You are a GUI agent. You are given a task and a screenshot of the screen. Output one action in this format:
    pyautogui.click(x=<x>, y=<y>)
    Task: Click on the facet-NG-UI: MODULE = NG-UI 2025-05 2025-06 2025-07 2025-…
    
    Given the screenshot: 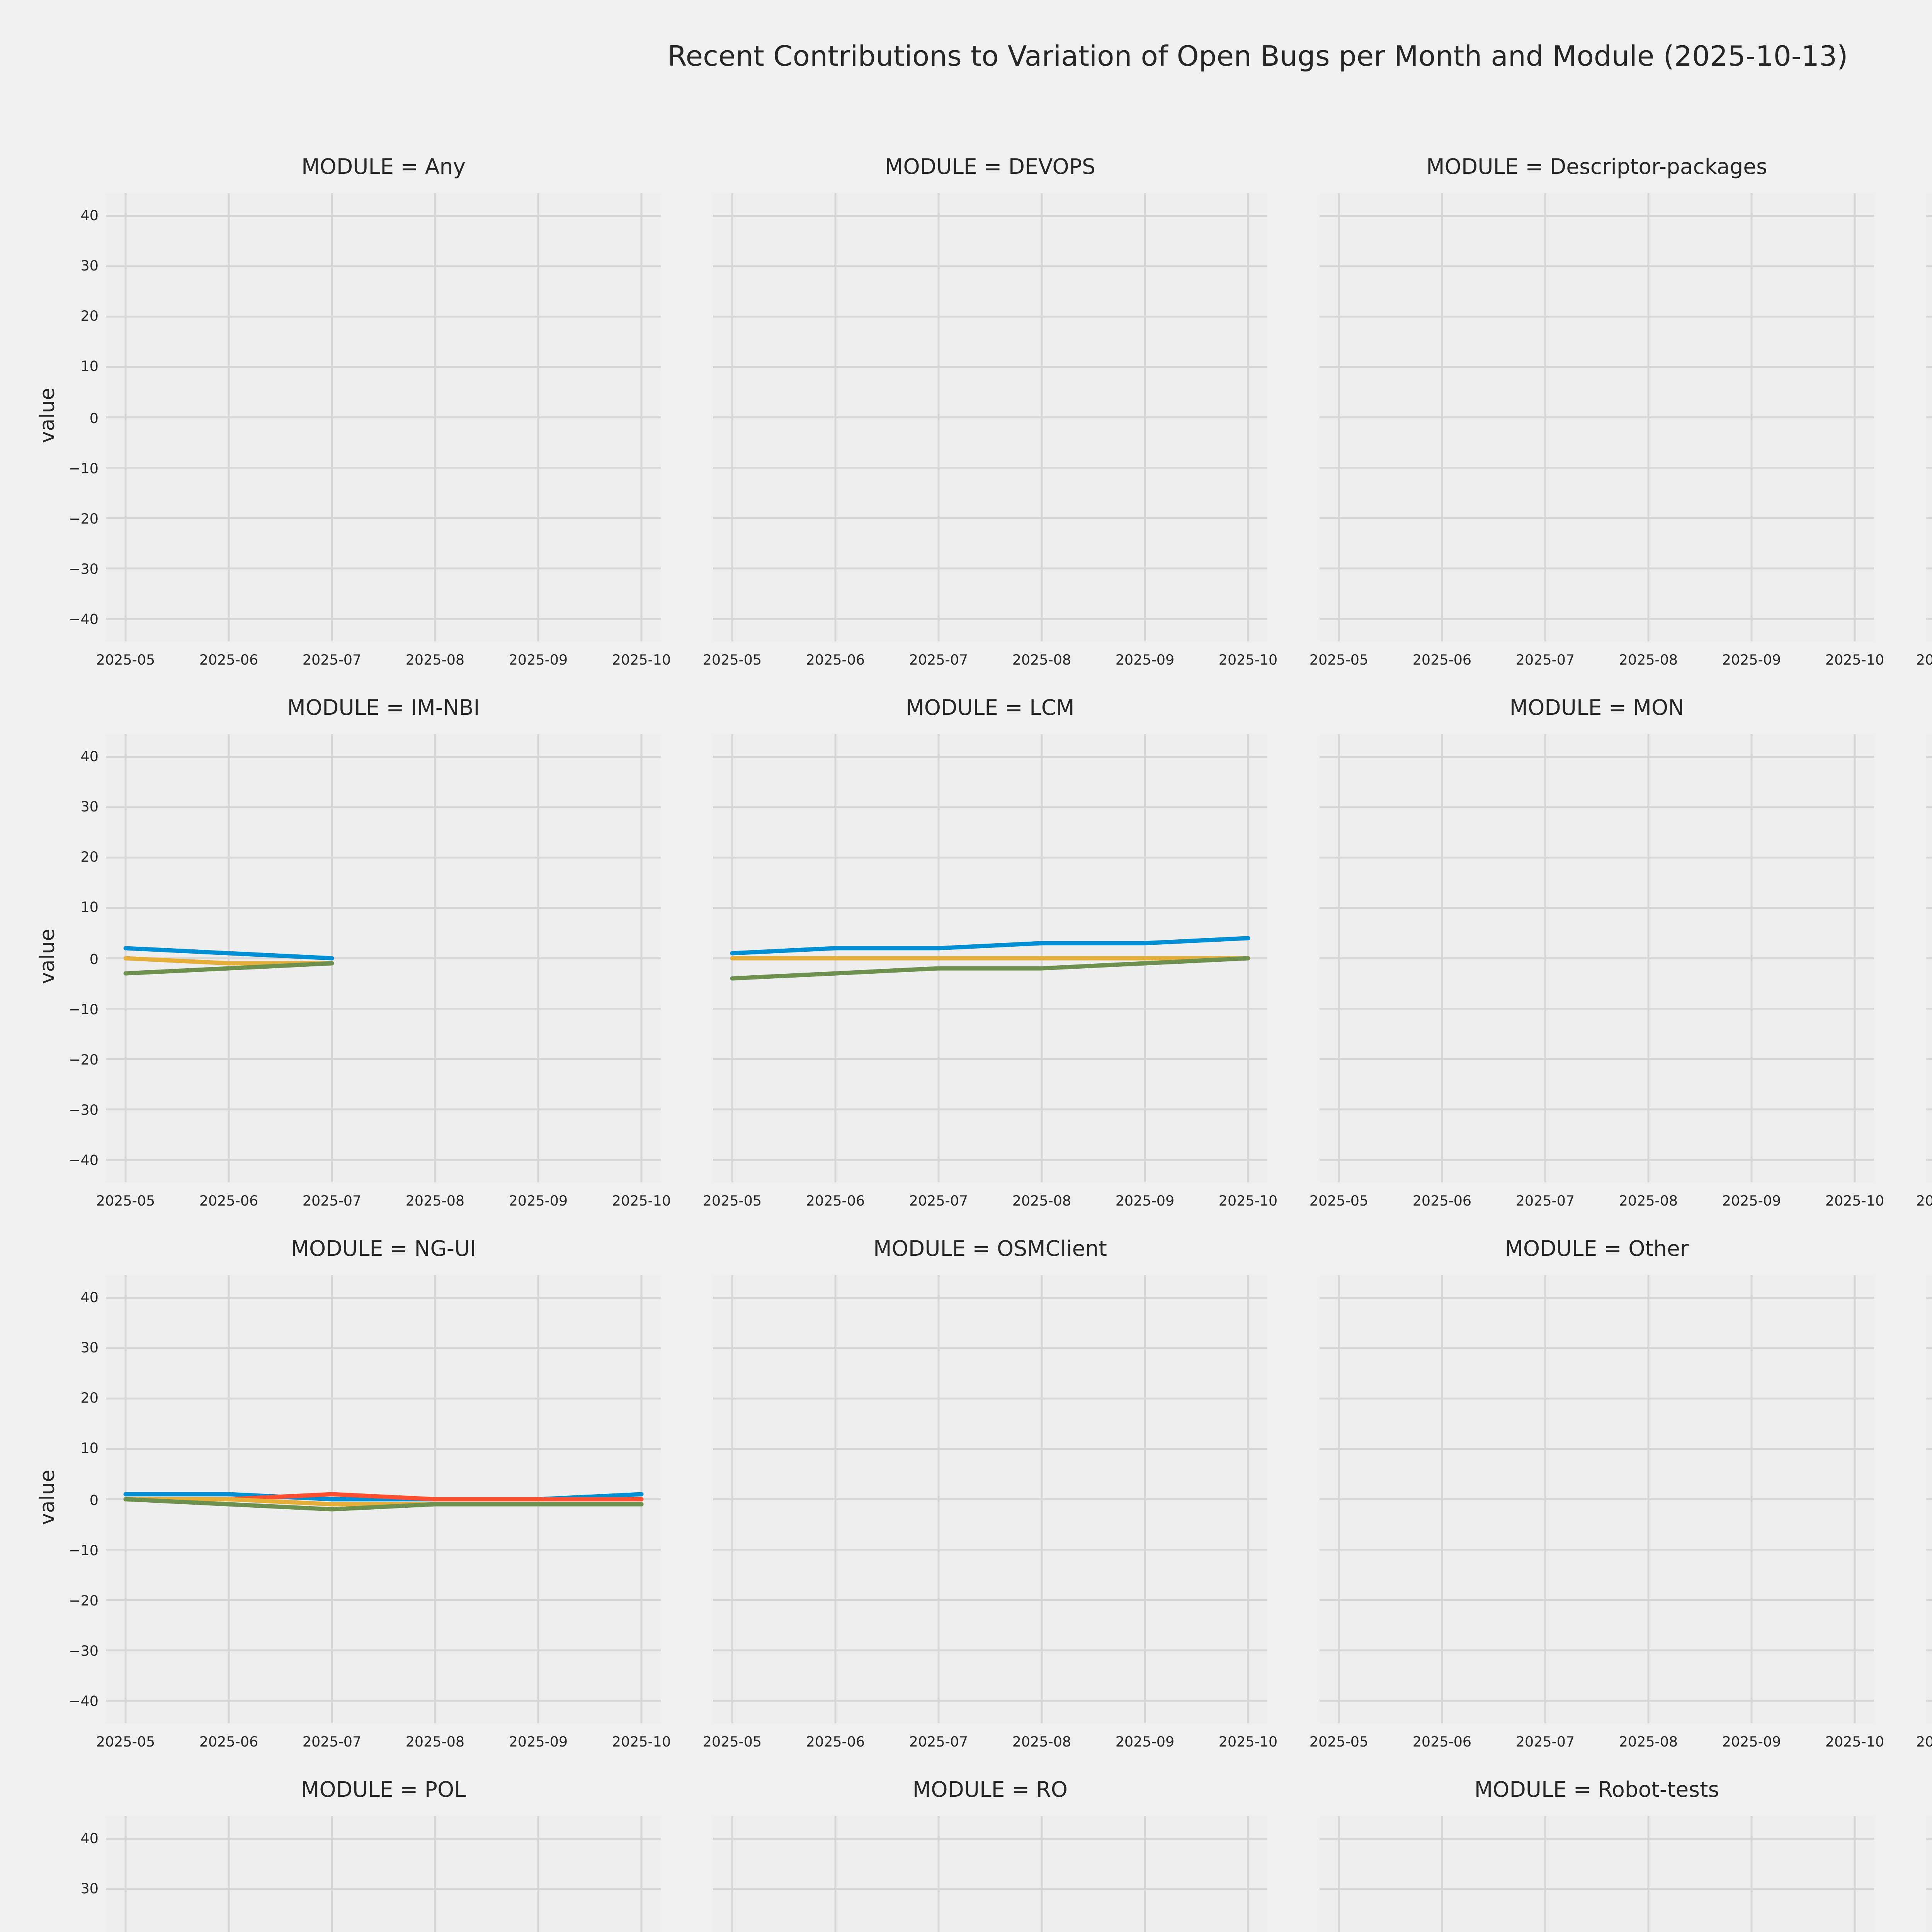 What is the action you would take?
    pyautogui.click(x=354, y=1509)
    